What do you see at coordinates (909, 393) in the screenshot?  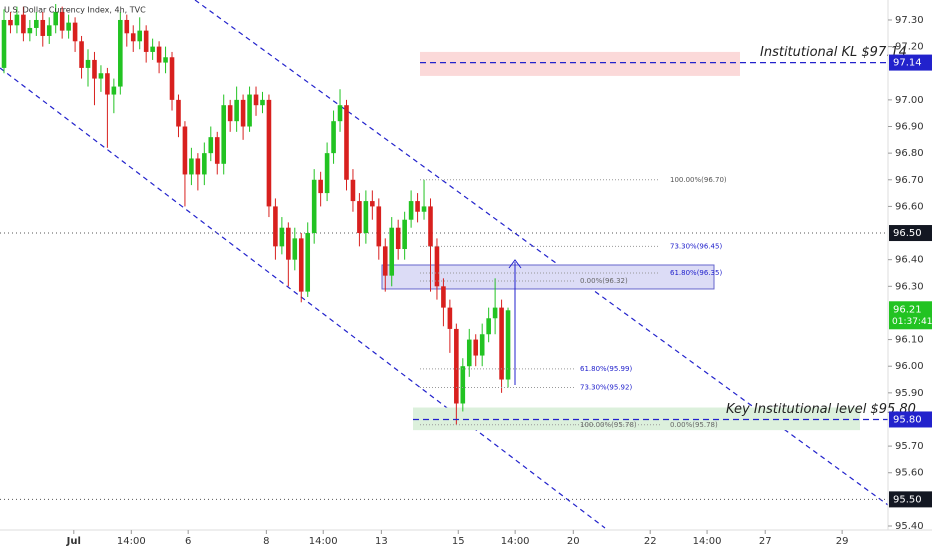 I see `y-tick-label: 95.90` at bounding box center [909, 393].